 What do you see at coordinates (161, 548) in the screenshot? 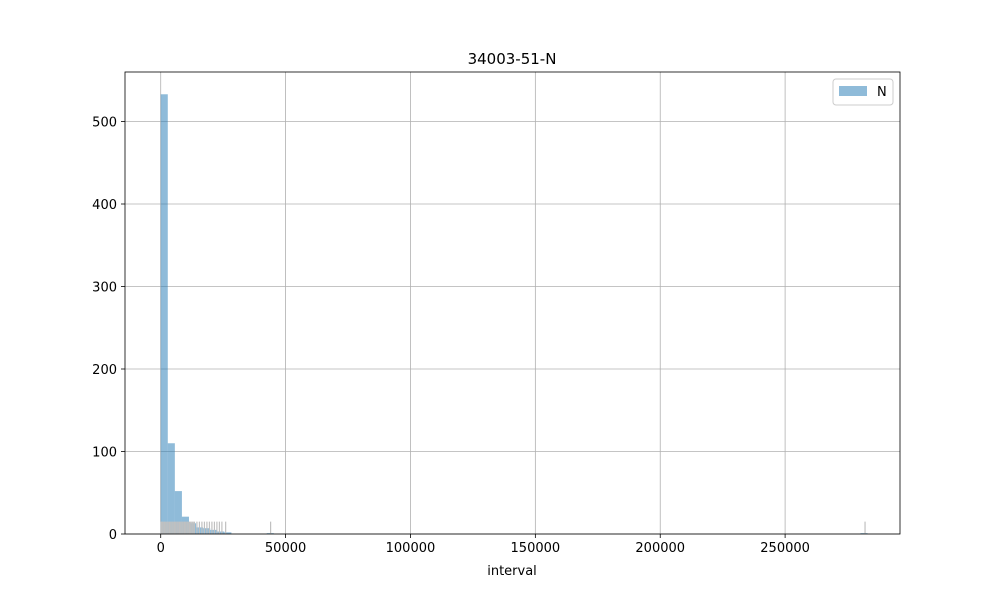
I see `x-tick-label: 0` at bounding box center [161, 548].